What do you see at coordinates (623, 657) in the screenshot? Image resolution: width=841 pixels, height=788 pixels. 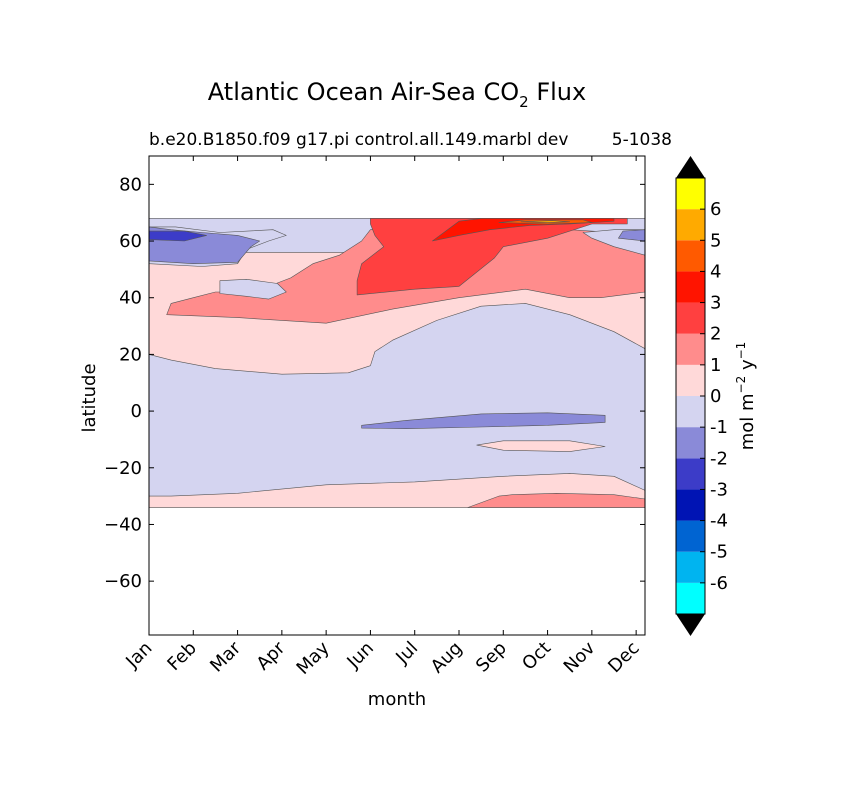 I see `x-tick-label-dec: Dec` at bounding box center [623, 657].